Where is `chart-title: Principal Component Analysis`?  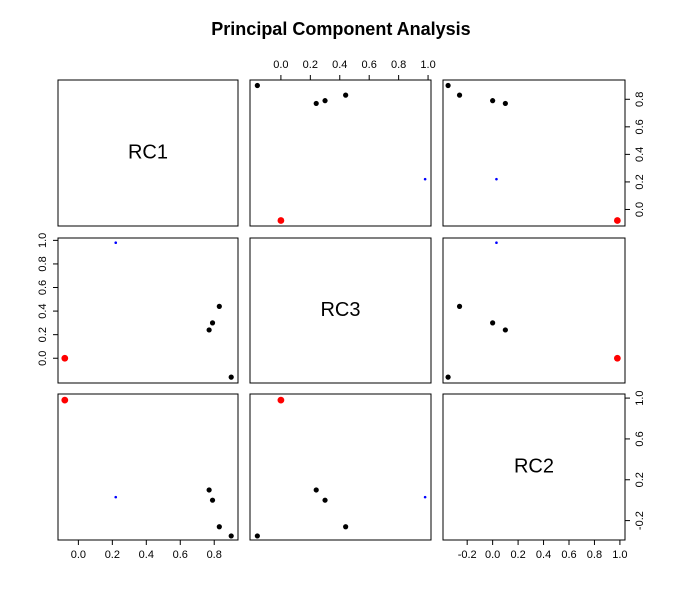
chart-title: Principal Component Analysis is located at coordinates (340, 29).